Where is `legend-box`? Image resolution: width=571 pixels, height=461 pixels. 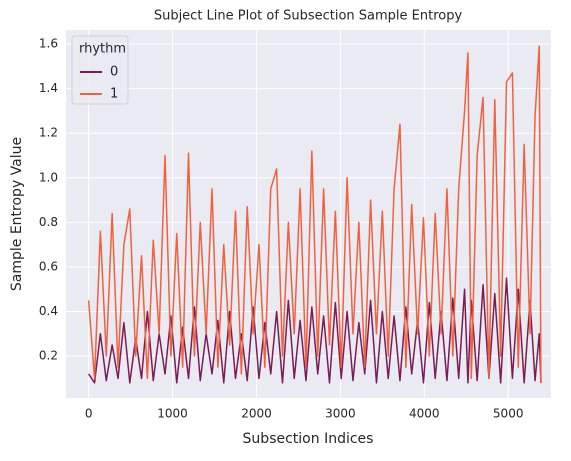
legend-box is located at coordinates (100, 70).